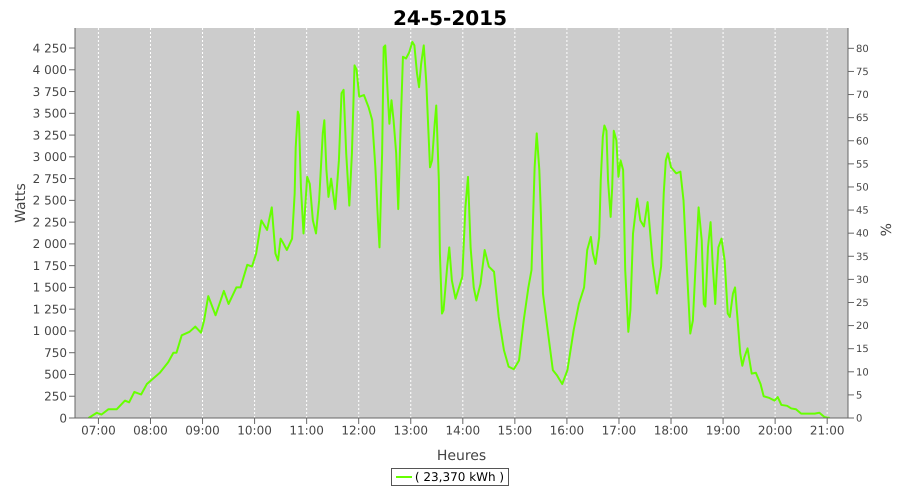  I want to click on x-tick-label: 07:00, so click(98, 431).